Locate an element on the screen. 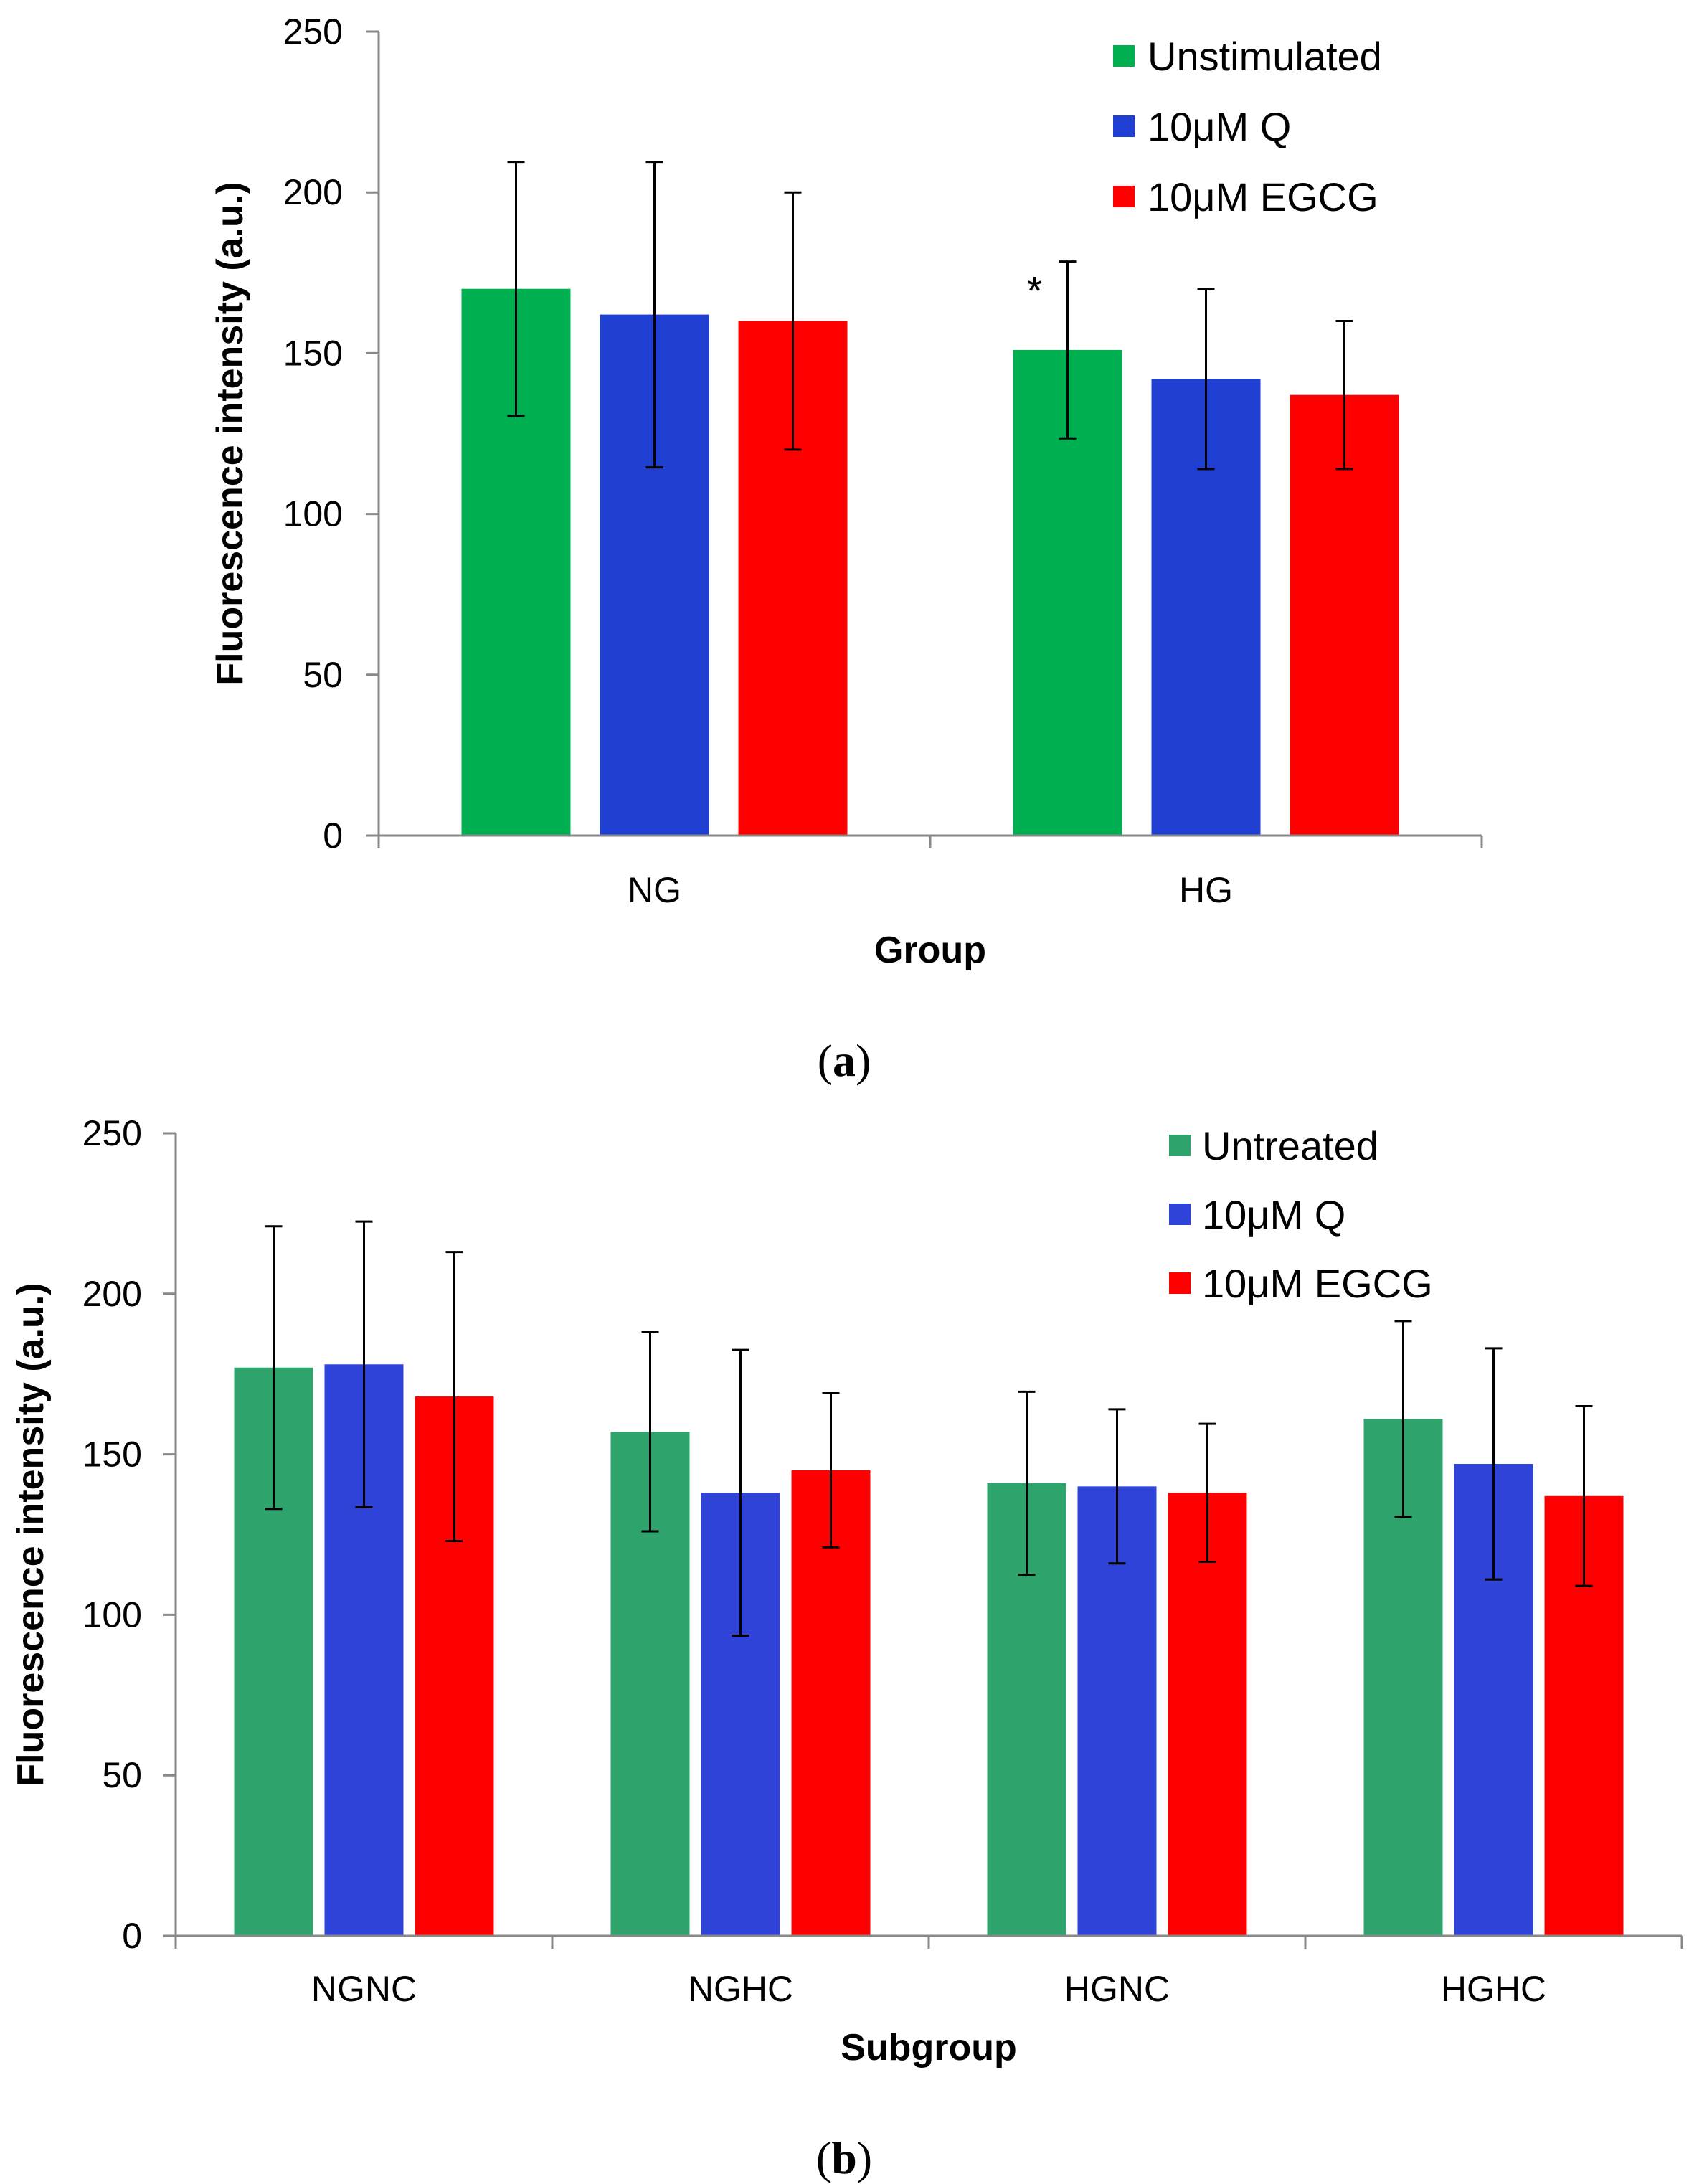 This screenshot has width=1689, height=2184. x-tick-label-nghc: NGHC is located at coordinates (740, 1989).